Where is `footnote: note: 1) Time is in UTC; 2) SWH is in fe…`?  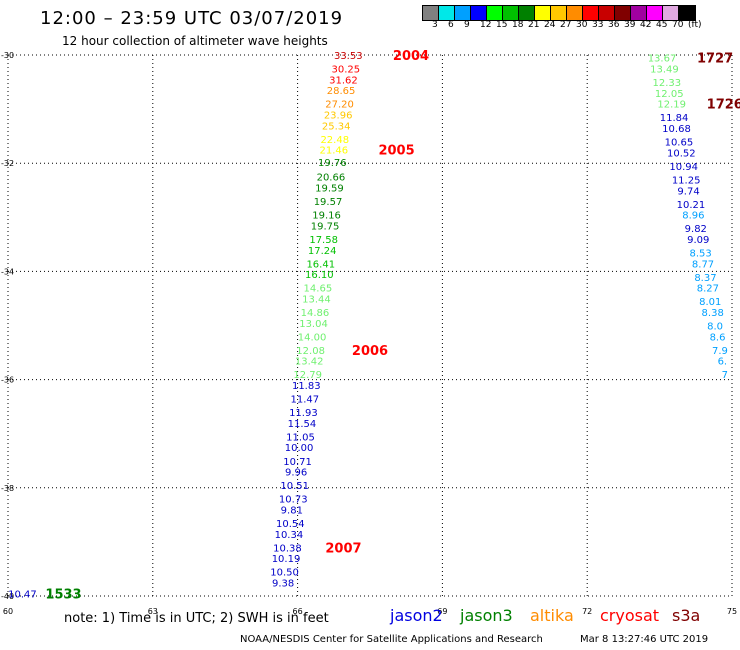 footnote: note: 1) Time is in UTC; 2) SWH is in fe… is located at coordinates (196, 618).